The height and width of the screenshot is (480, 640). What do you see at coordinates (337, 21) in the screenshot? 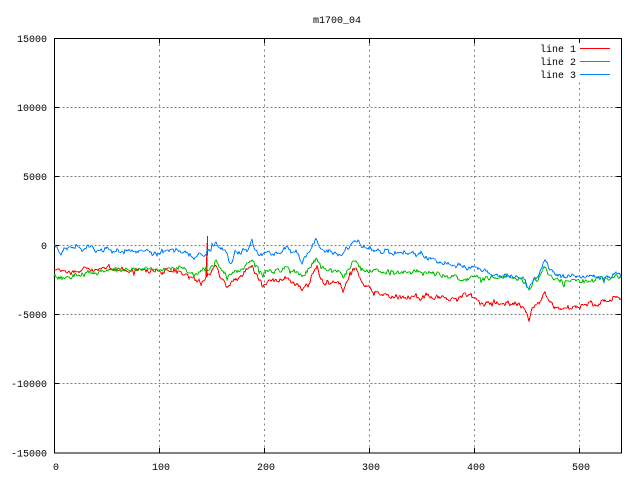
I see `svg-text: m1700_04` at bounding box center [337, 21].